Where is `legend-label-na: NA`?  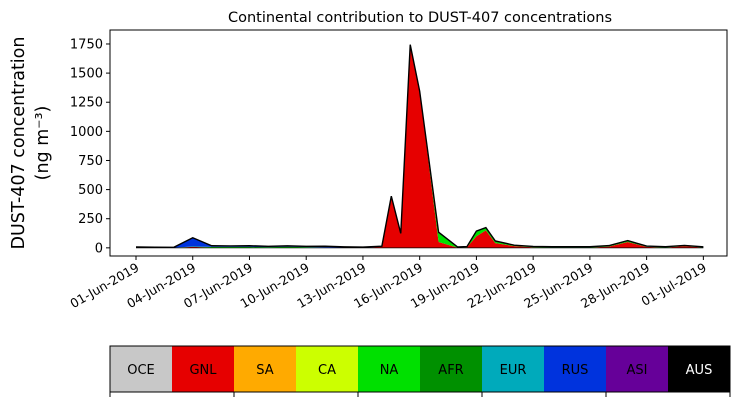
legend-label-na: NA is located at coordinates (389, 370).